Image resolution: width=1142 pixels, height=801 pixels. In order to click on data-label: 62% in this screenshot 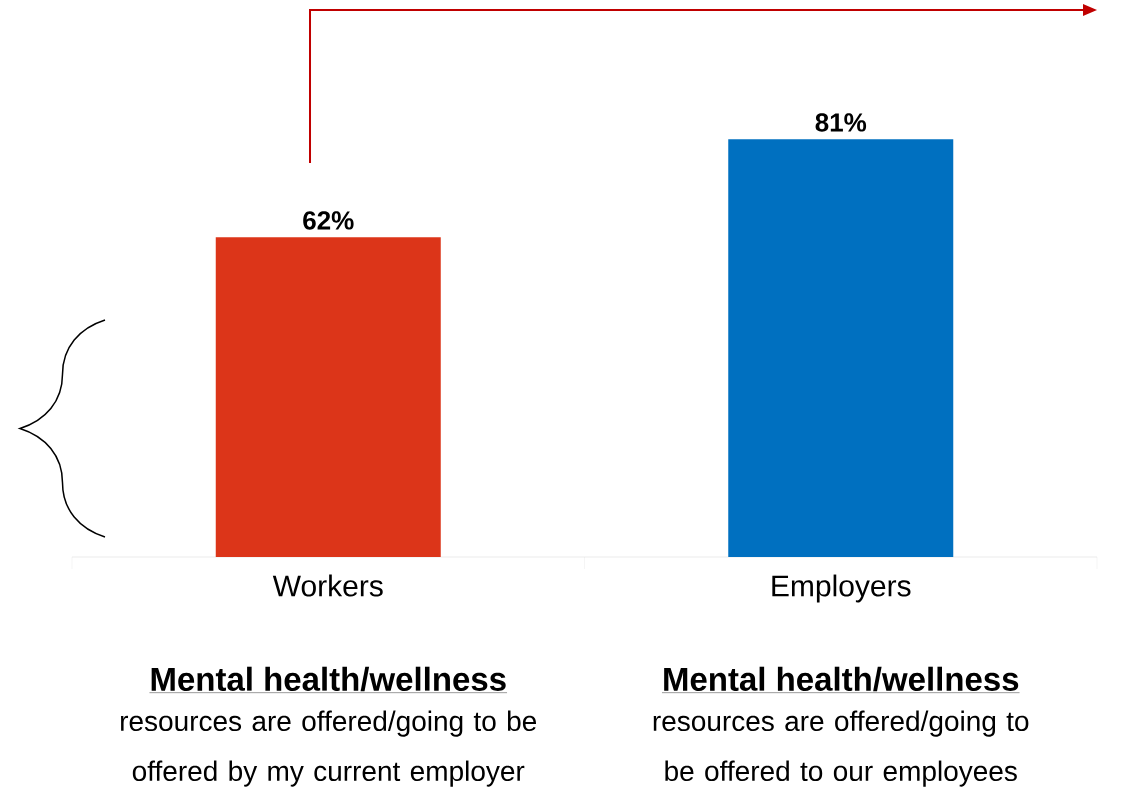, I will do `click(328, 220)`.